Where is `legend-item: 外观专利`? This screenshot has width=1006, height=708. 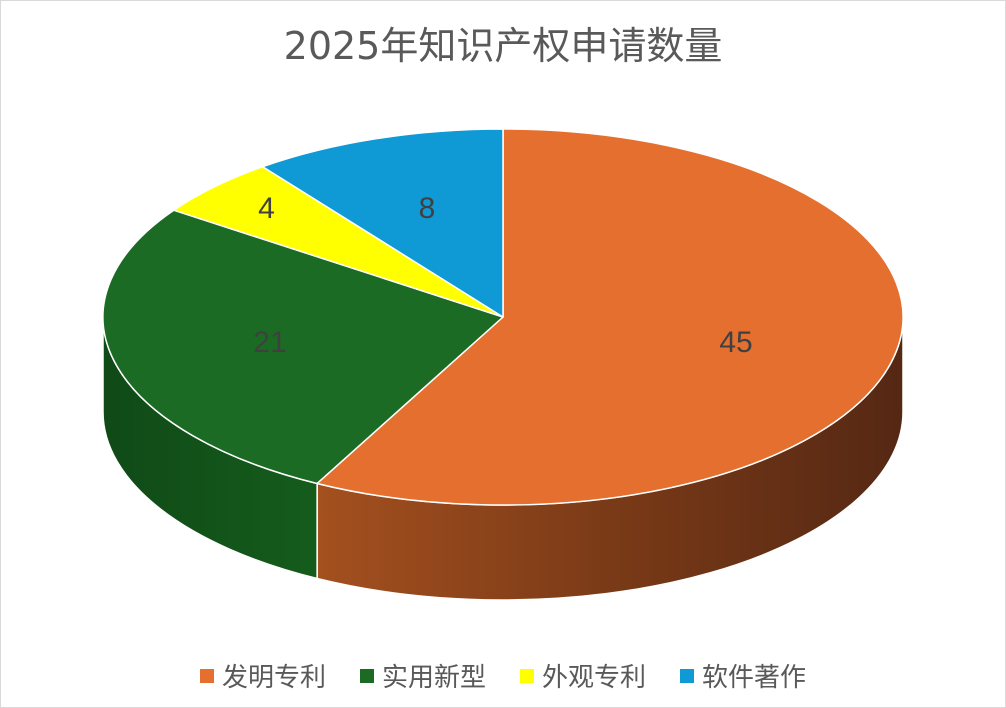 legend-item: 外观专利 is located at coordinates (583, 675).